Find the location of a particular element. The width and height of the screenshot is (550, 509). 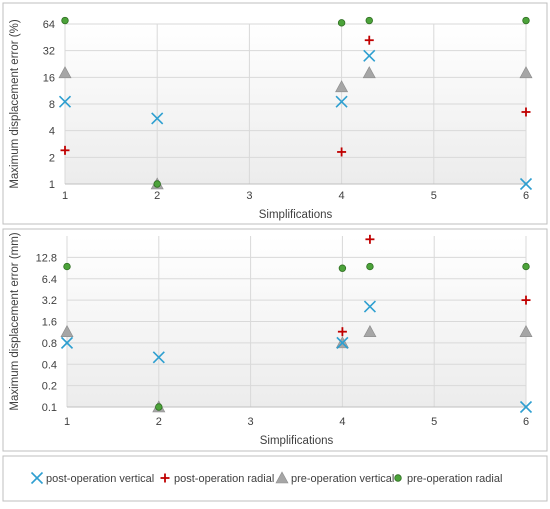

legend-item: pre-operation radial is located at coordinates (448, 479).